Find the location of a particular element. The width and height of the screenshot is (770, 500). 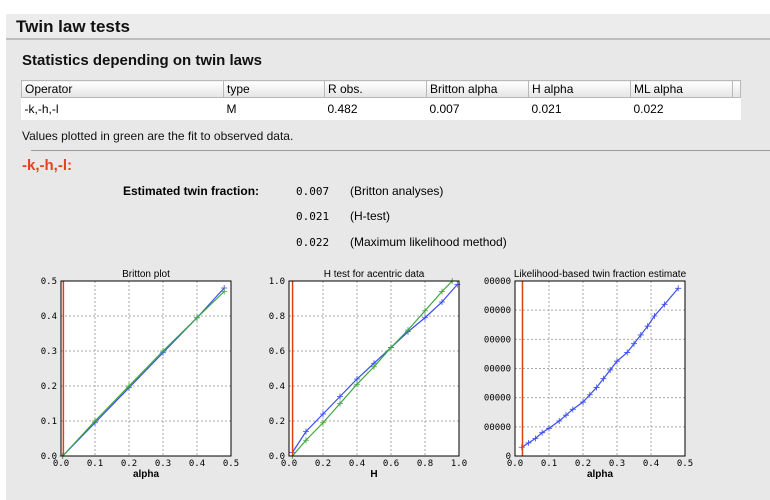

estimate-britton-value: 0.007 is located at coordinates (313, 191).